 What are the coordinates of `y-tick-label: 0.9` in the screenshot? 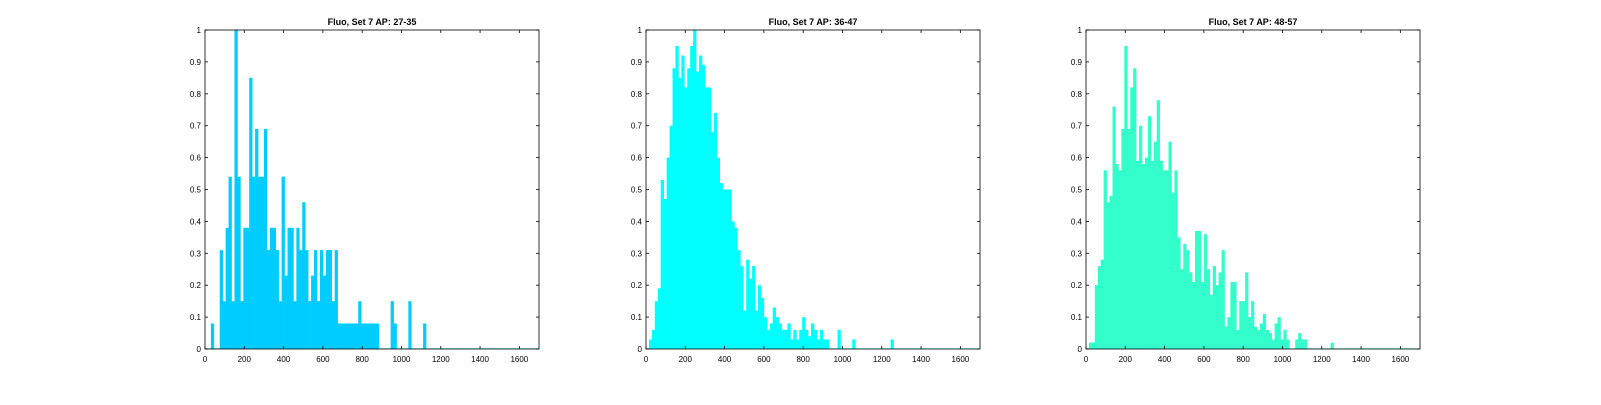 It's located at (196, 62).